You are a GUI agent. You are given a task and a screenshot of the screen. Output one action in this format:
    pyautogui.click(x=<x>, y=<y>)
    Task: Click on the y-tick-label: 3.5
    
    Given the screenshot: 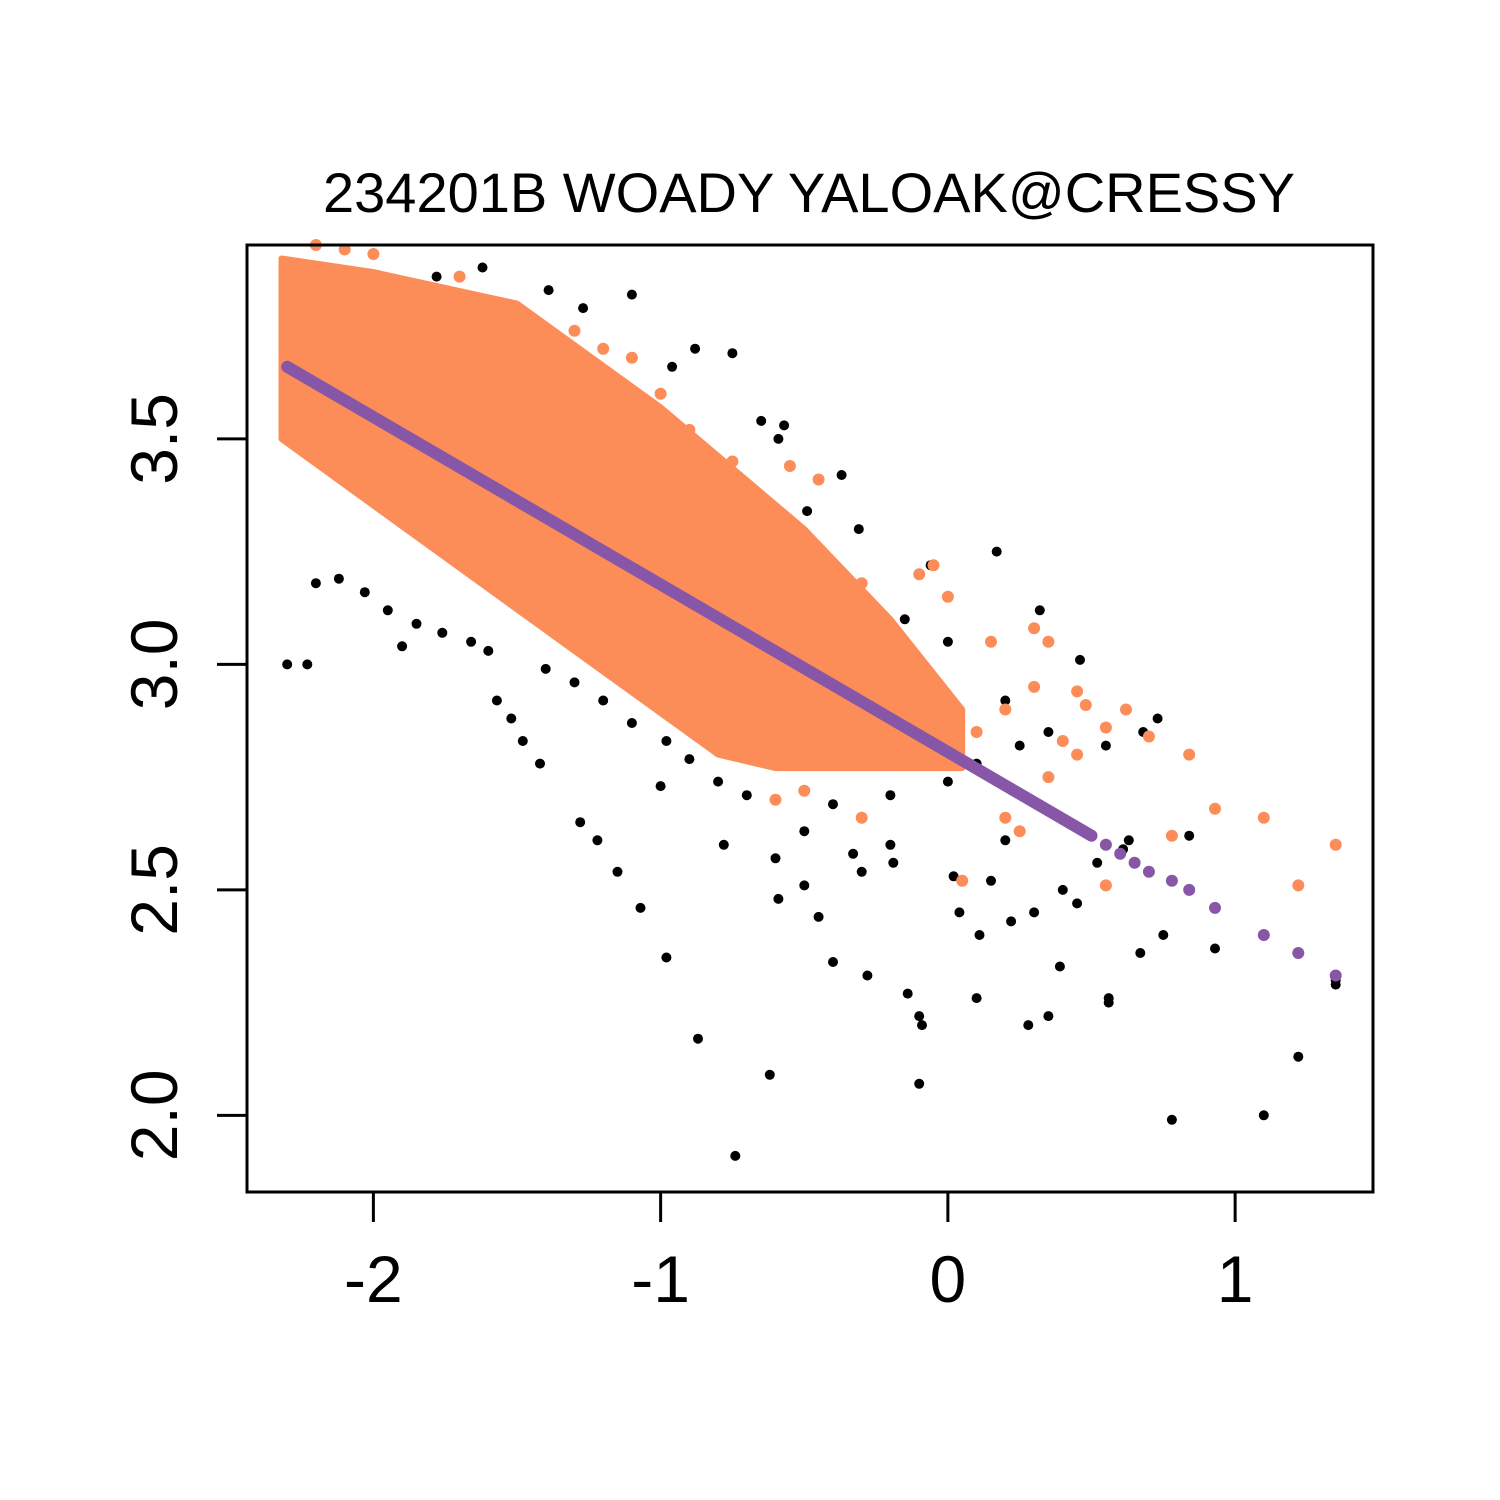 What is the action you would take?
    pyautogui.click(x=154, y=439)
    